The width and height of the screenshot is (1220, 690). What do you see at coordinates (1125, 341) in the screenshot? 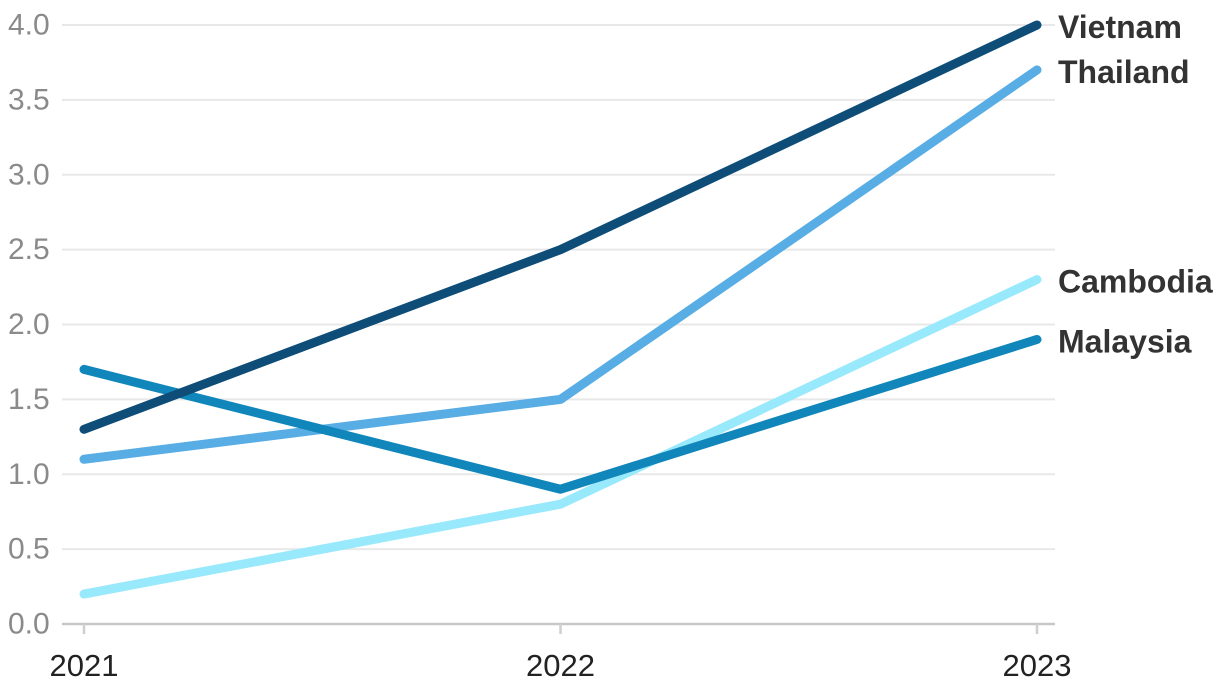
I see `series-label-malaysia: Malaysia` at bounding box center [1125, 341].